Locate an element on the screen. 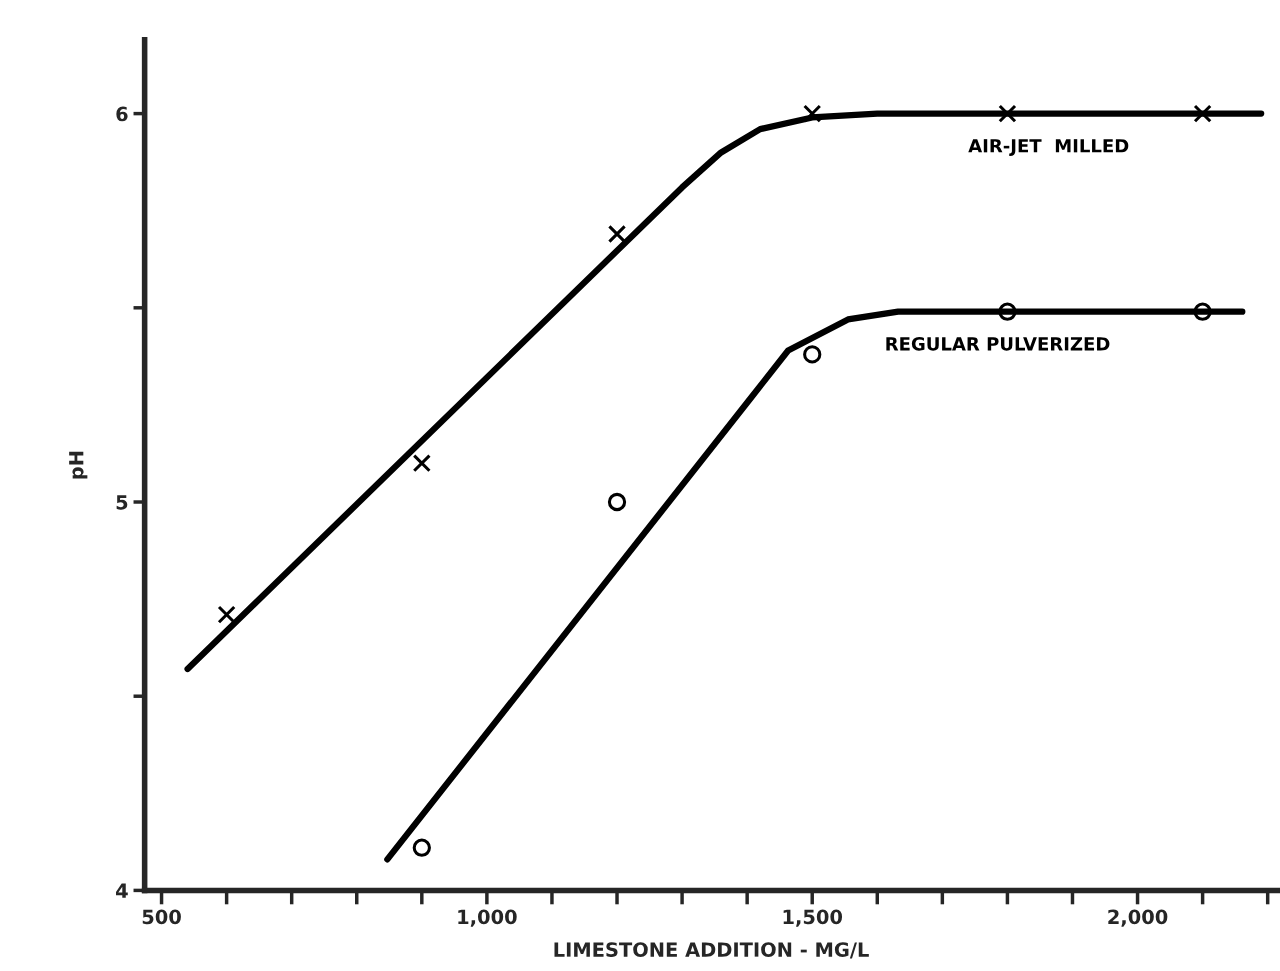  series-label: AIR-JET MILLED is located at coordinates (1048, 147).